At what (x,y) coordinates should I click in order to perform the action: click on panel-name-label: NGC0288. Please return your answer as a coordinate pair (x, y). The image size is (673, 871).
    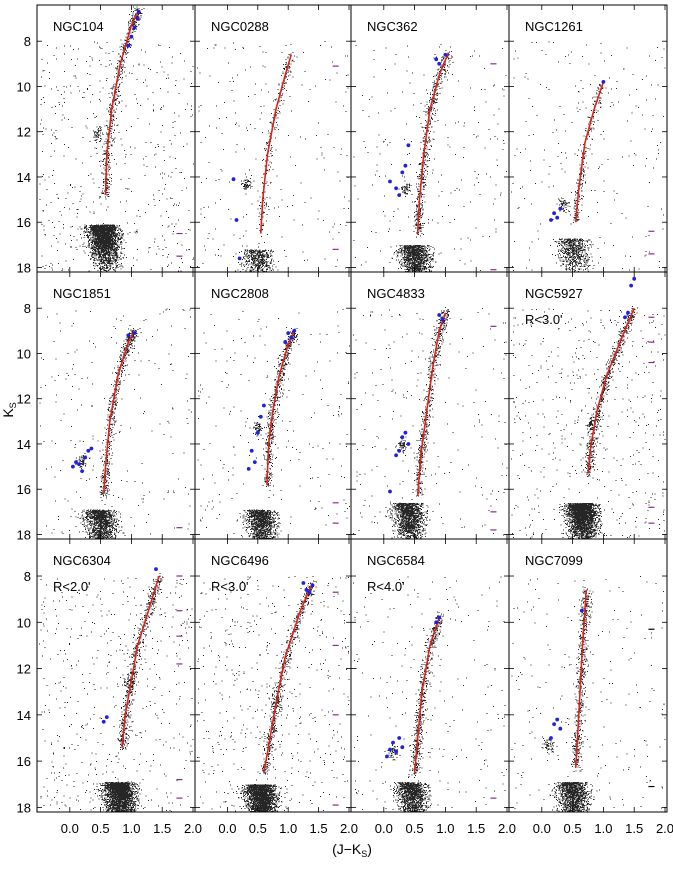
    Looking at the image, I should click on (240, 26).